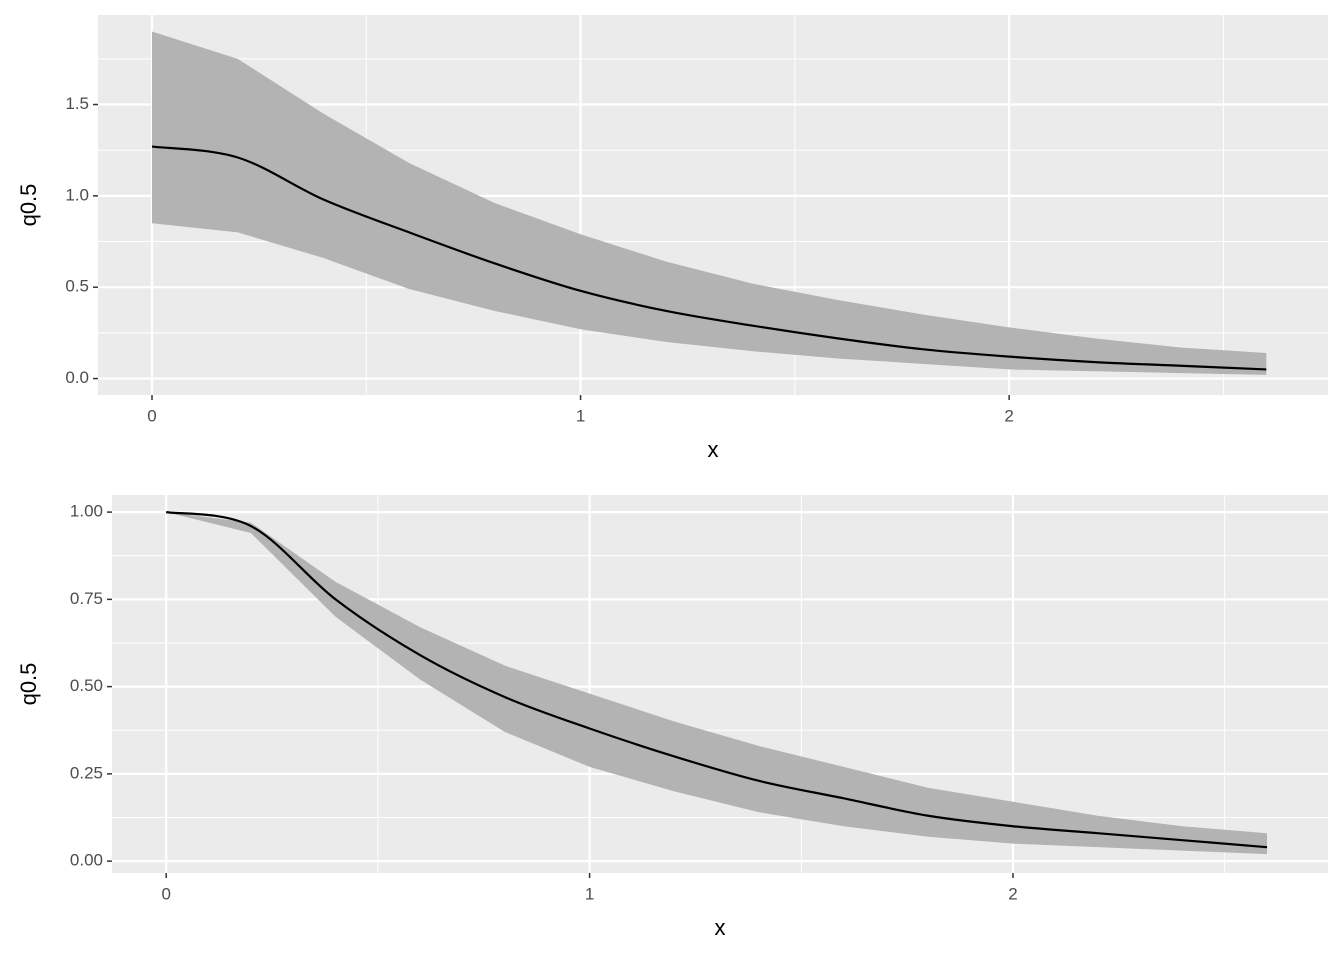 This screenshot has width=1344, height=960. I want to click on y-tick-label: 0.25, so click(86, 772).